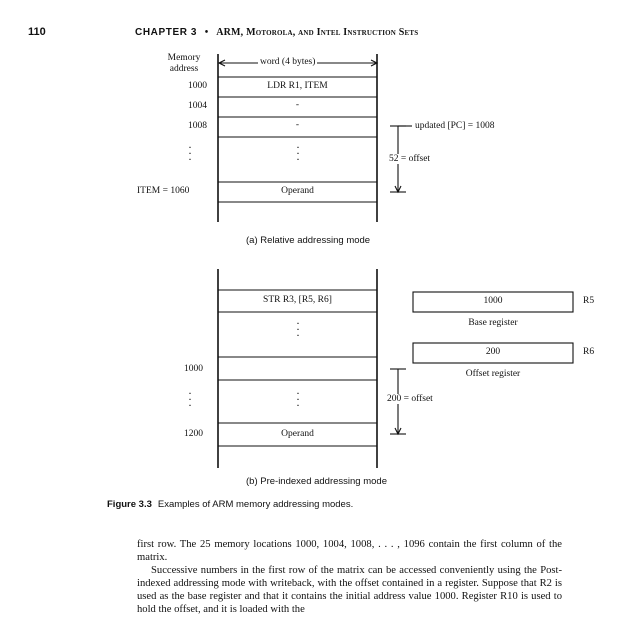 The image size is (640, 640). What do you see at coordinates (129, 504) in the screenshot?
I see `figure-label: Figure 3.3` at bounding box center [129, 504].